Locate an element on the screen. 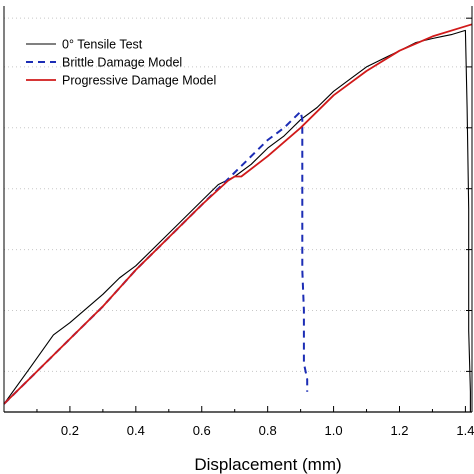 The width and height of the screenshot is (474, 474). x-tick-label-3: 0.8 is located at coordinates (268, 430).